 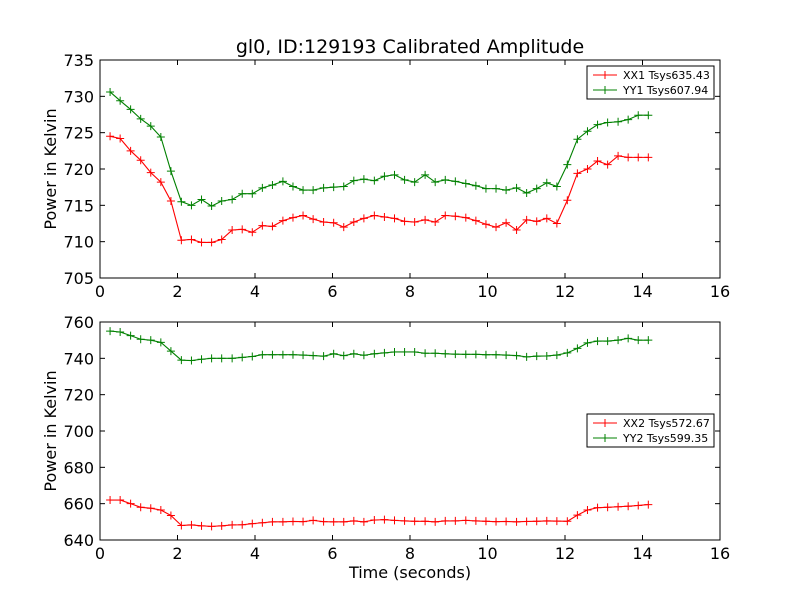 What do you see at coordinates (177, 553) in the screenshot?
I see `x-tick-label: 2` at bounding box center [177, 553].